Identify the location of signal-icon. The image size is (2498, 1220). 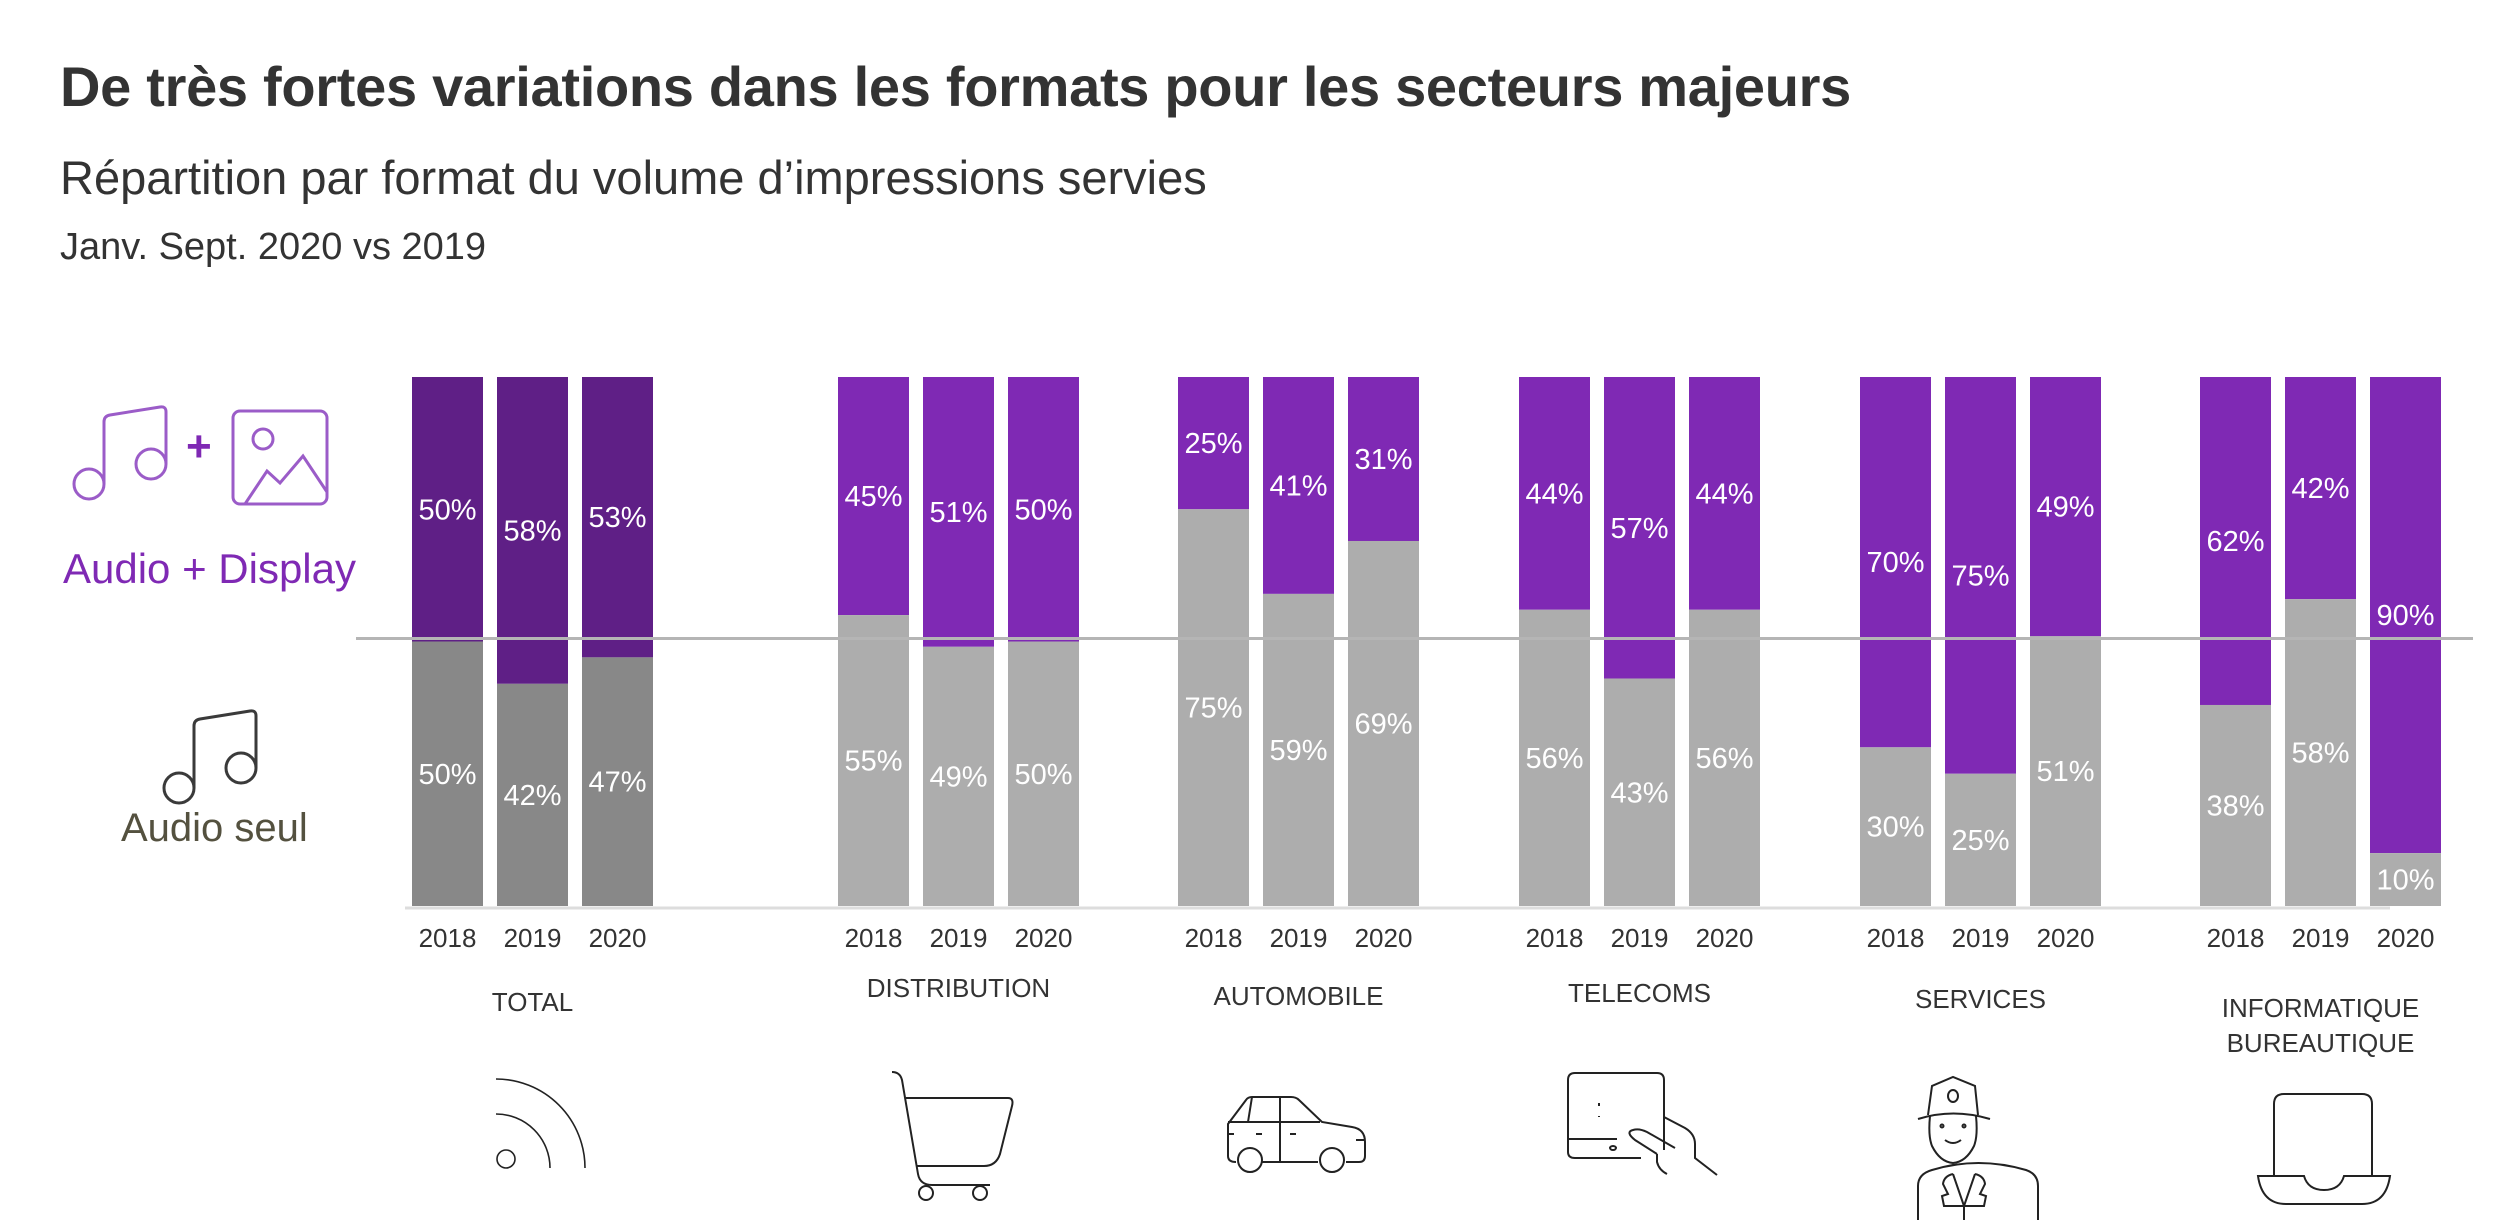
(540, 1123).